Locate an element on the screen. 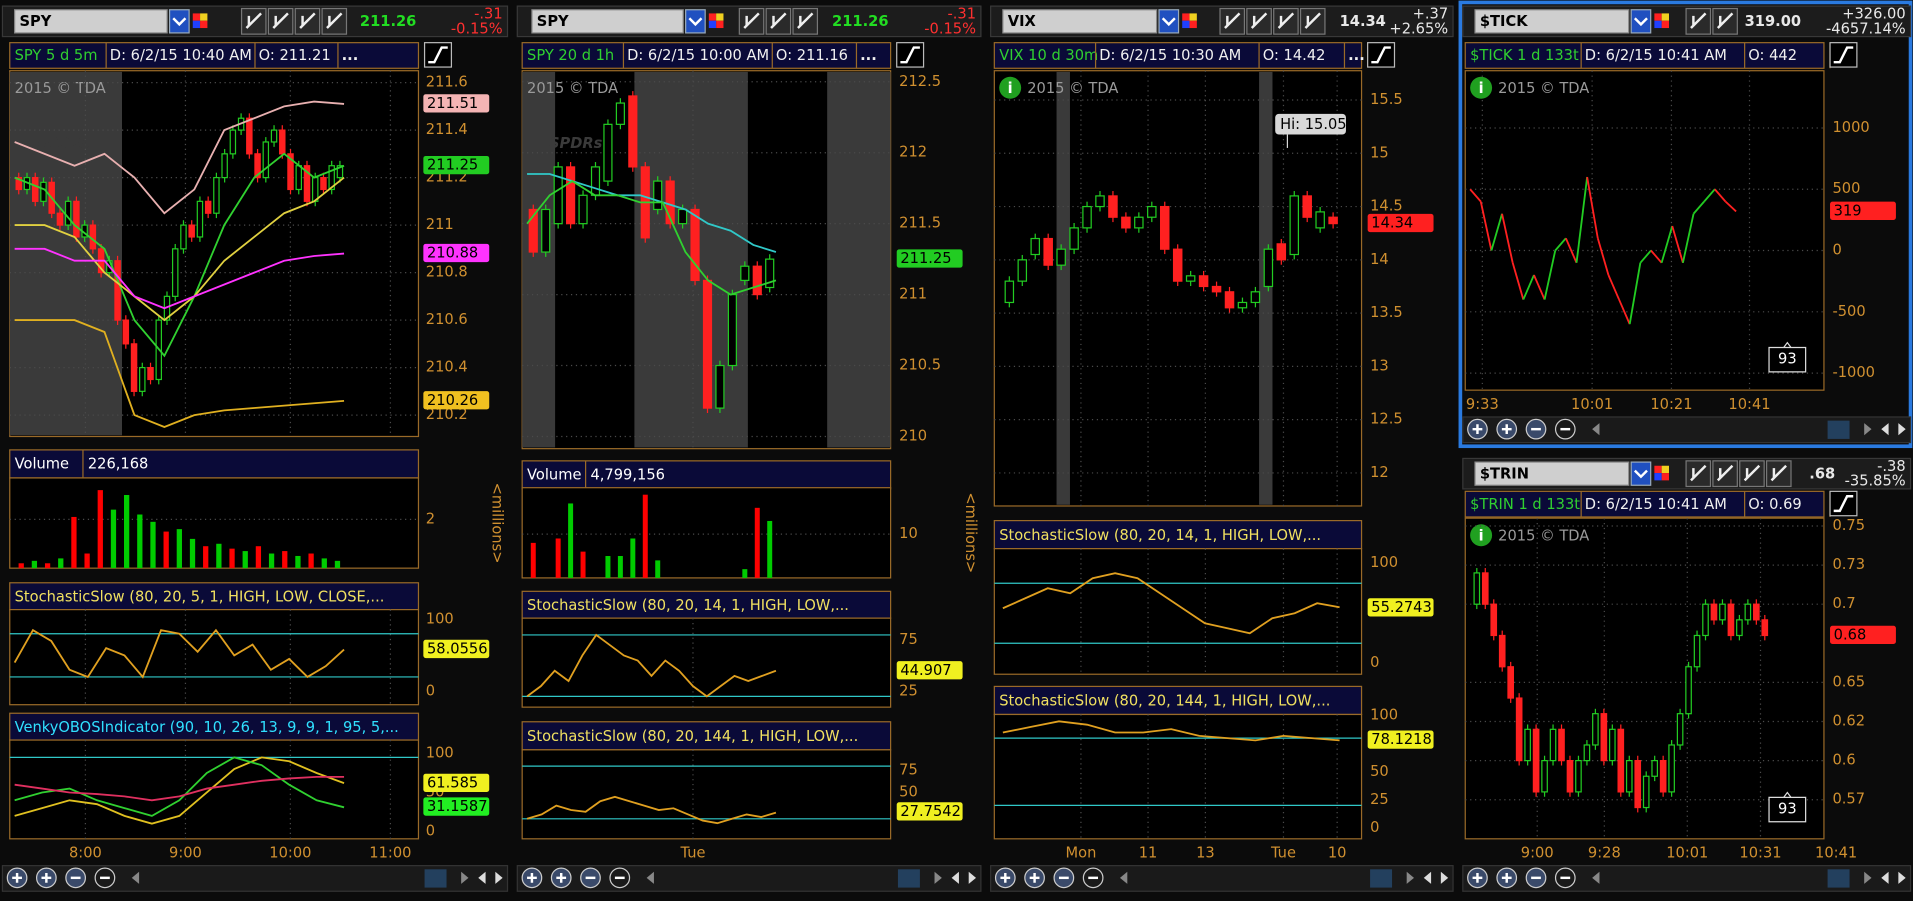  y-tick-label: 0 is located at coordinates (1374, 662).